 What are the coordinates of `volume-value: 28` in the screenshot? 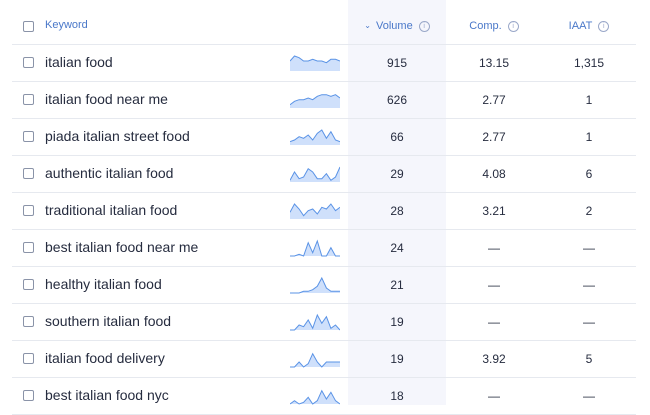 It's located at (397, 211).